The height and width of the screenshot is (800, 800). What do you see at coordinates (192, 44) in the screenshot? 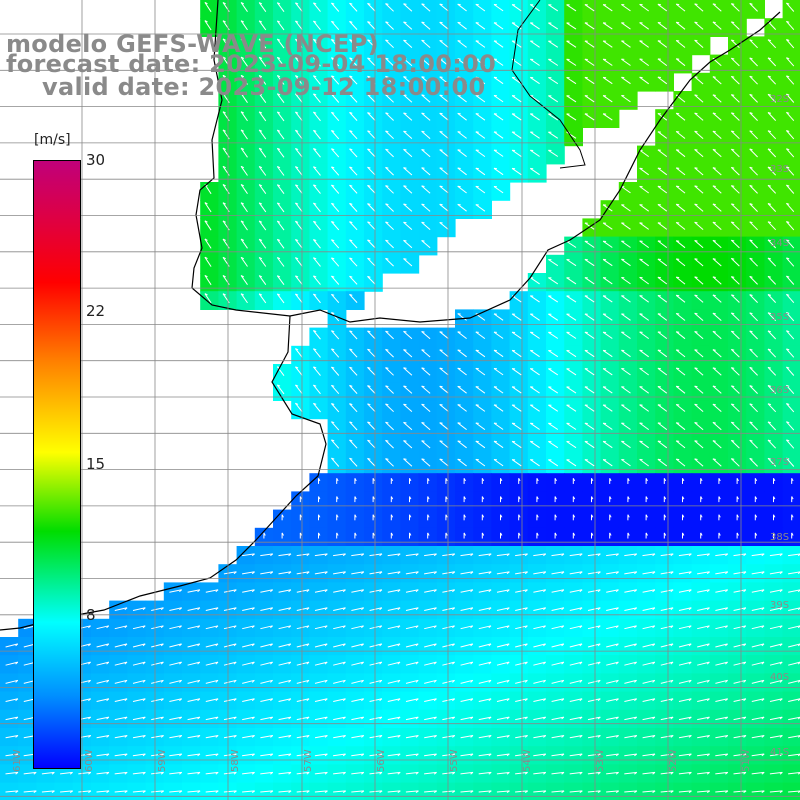
I see `title-model: modelo GEFS-WAVE (NCEP)` at bounding box center [192, 44].